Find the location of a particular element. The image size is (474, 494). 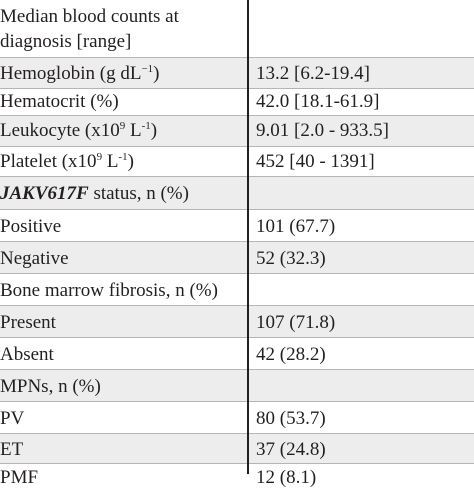

table-row: Platelet (x109 L-1) 452 [40 - 1391] is located at coordinates (237, 162).